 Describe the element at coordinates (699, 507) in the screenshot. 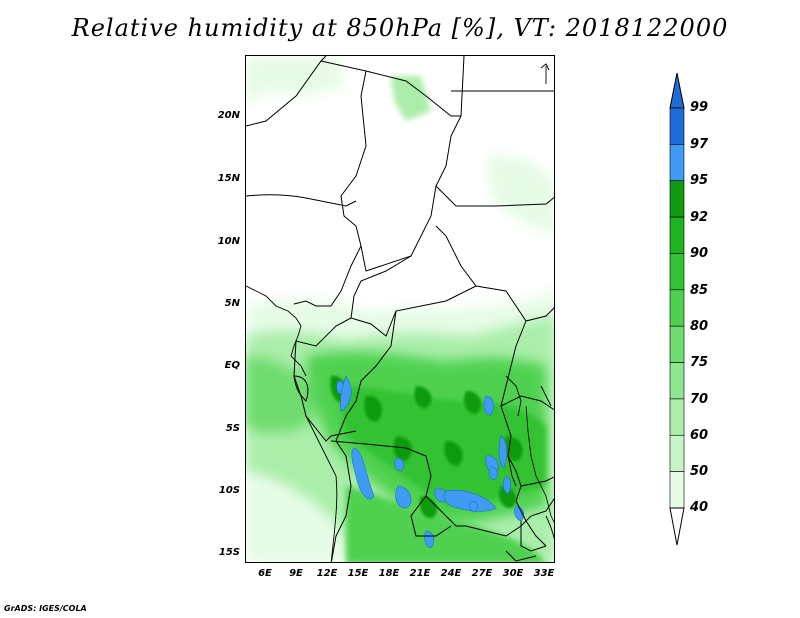

I see `colorbar-label: 40` at that location.